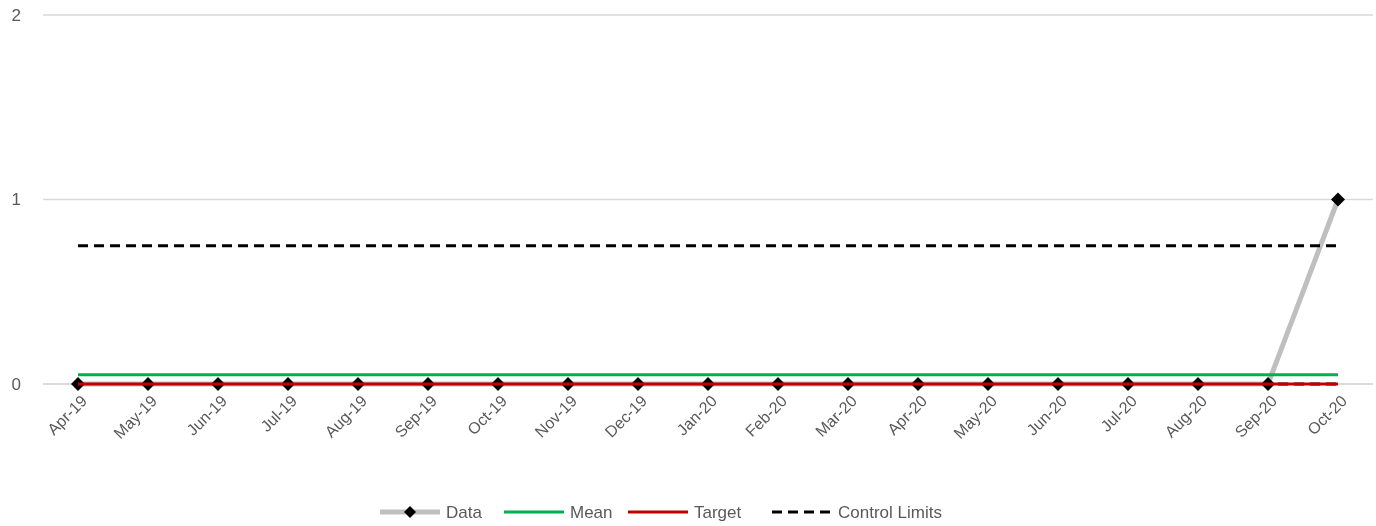  Describe the element at coordinates (591, 512) in the screenshot. I see `legend-label: Mean` at that location.